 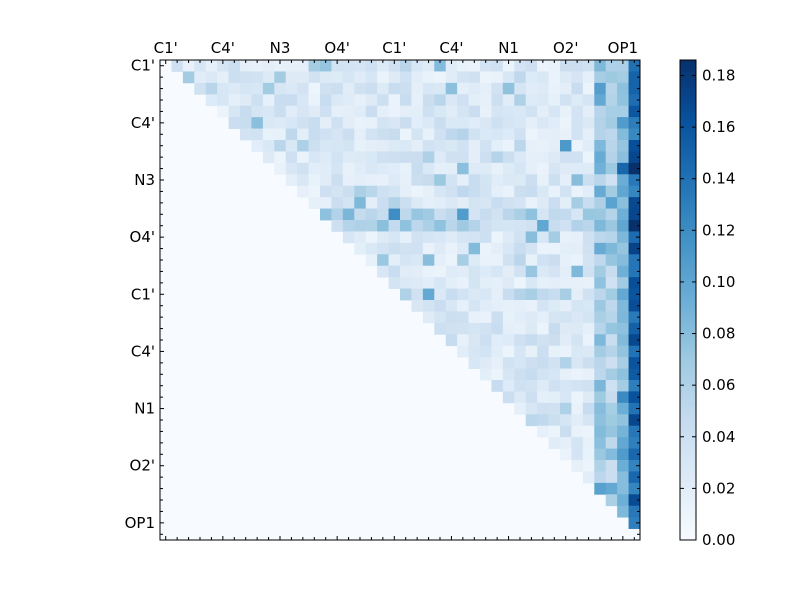 I want to click on x-tick-label: C1', so click(x=166, y=48).